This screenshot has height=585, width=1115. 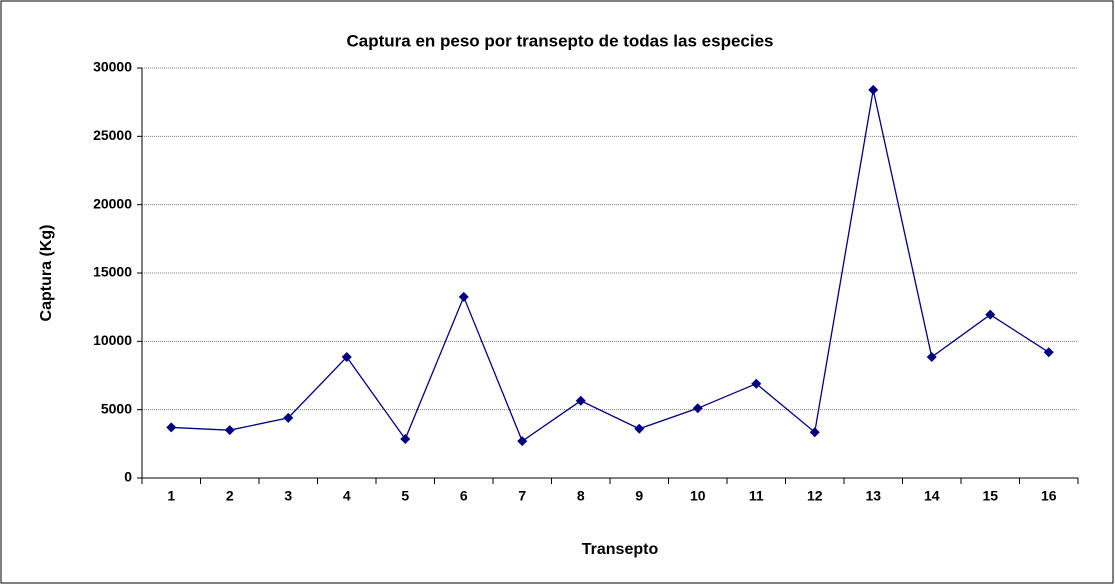 What do you see at coordinates (46, 273) in the screenshot?
I see `y-axis-label: Captura (Kg)` at bounding box center [46, 273].